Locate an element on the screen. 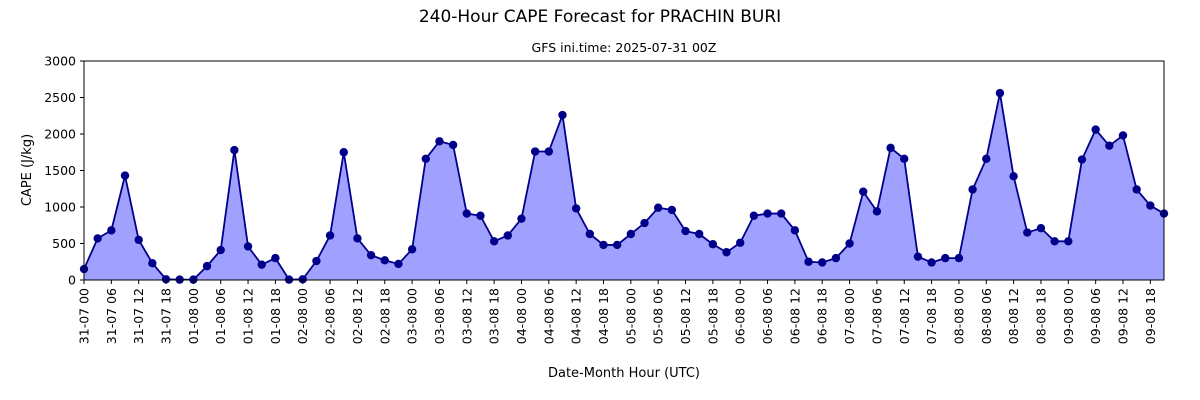 This screenshot has height=400, width=1200. x-tick-label: 31-07 00 is located at coordinates (84, 316).